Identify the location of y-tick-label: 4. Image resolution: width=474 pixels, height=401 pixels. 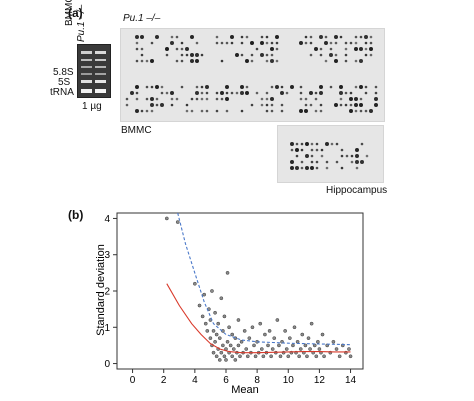
(107, 219).